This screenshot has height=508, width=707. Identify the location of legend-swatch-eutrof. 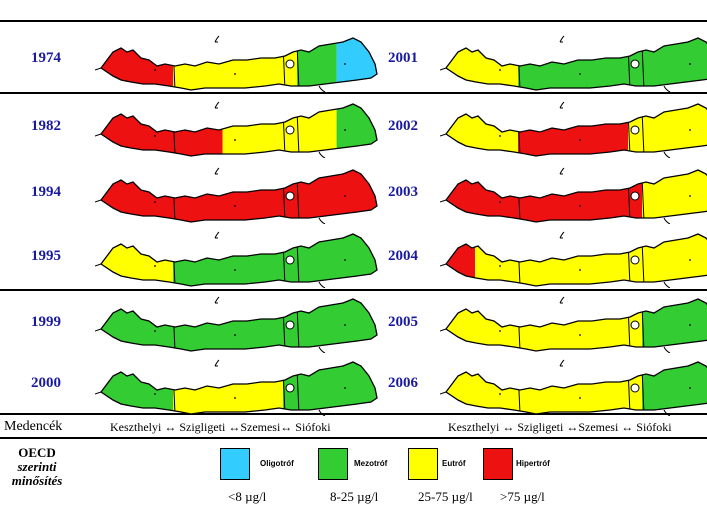
(423, 464).